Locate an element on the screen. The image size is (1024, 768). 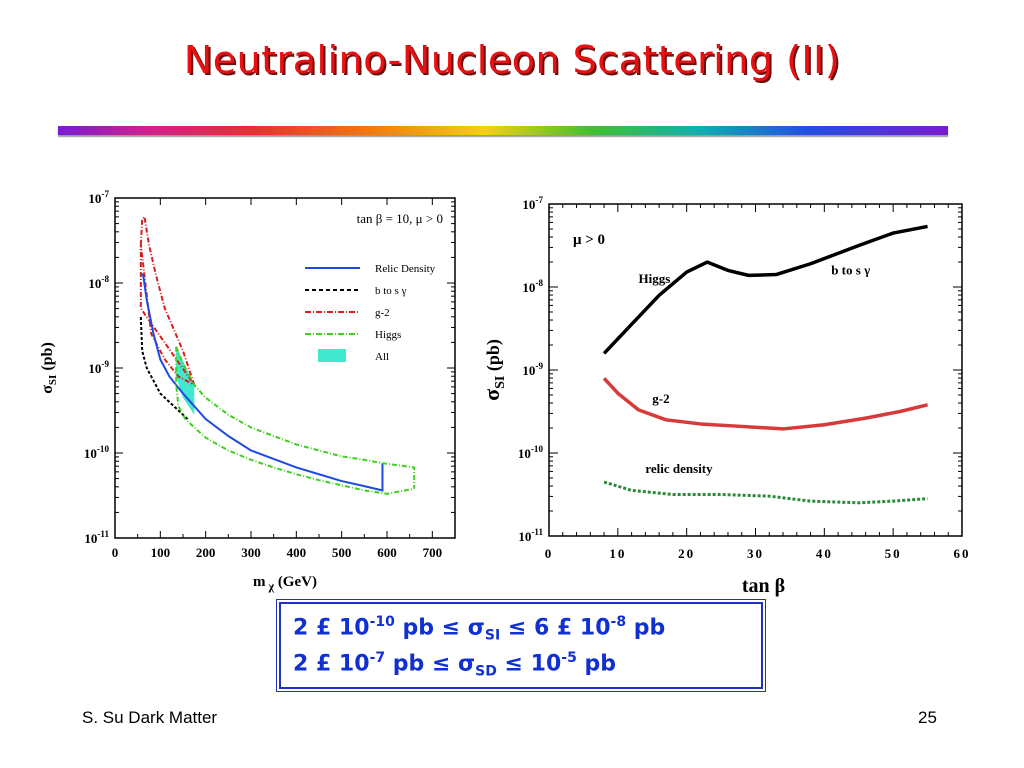
legend-label: b to s γ is located at coordinates (391, 291).